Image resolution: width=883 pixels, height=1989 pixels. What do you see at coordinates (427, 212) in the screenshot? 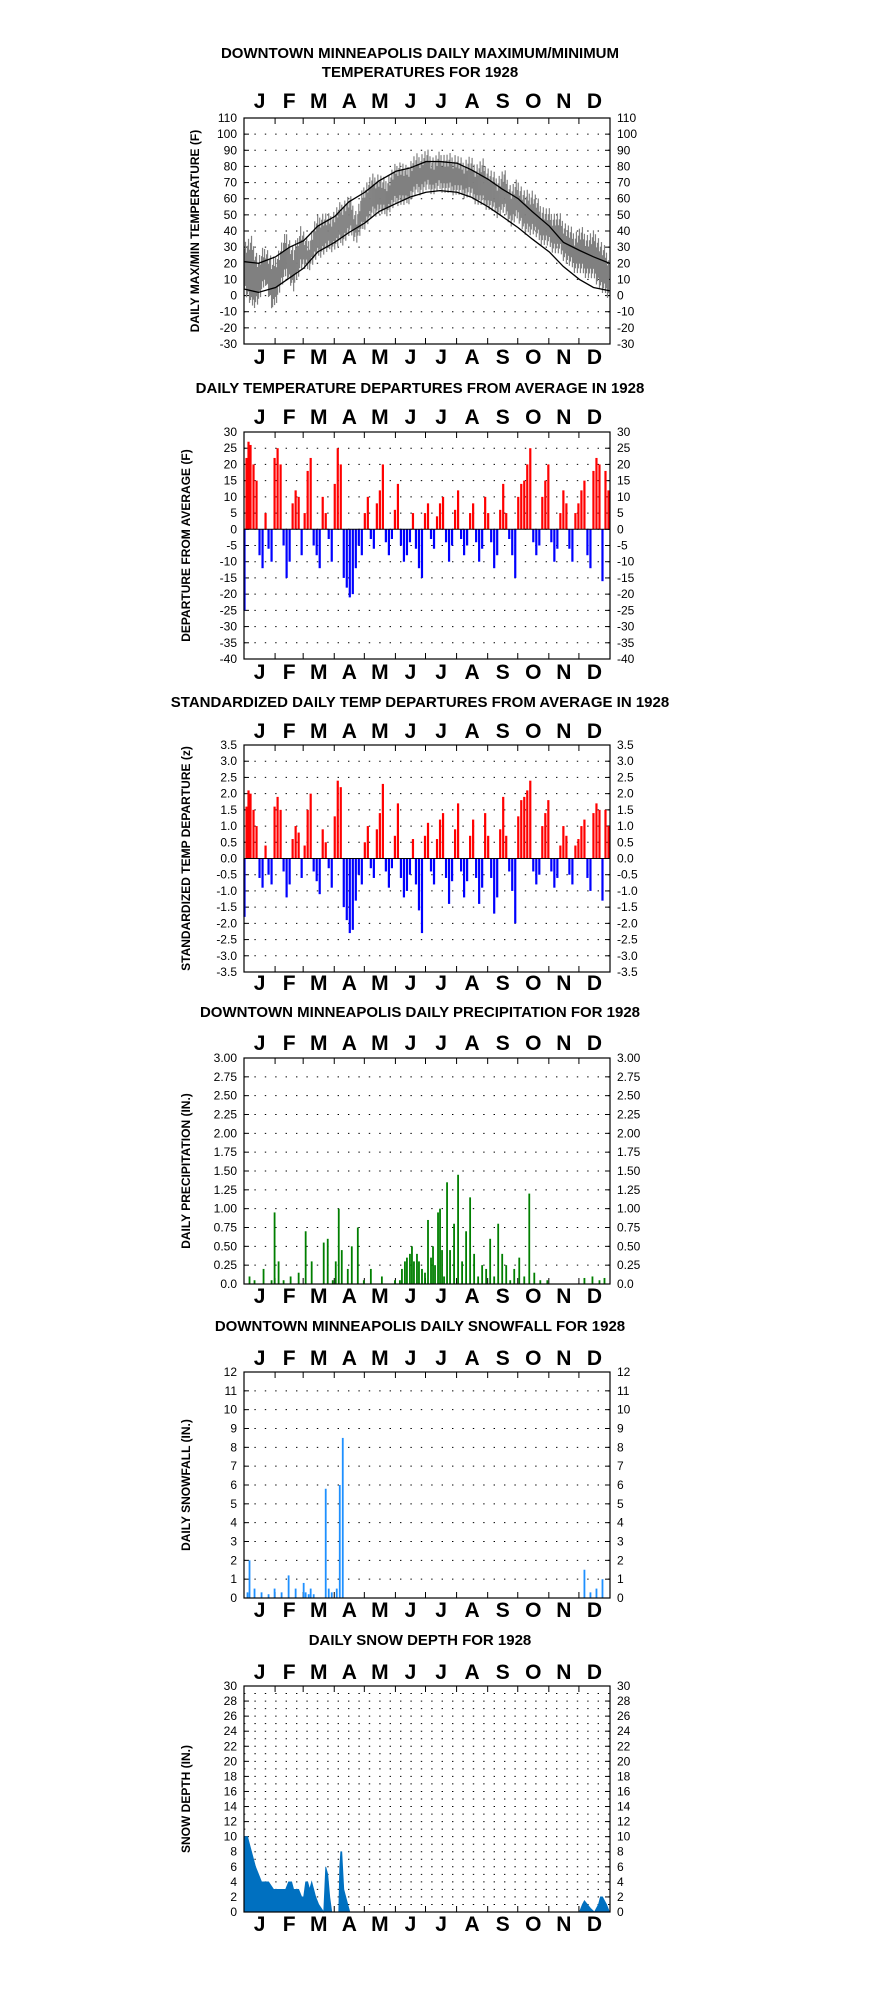
I see `series-line-normal-max` at bounding box center [427, 212].